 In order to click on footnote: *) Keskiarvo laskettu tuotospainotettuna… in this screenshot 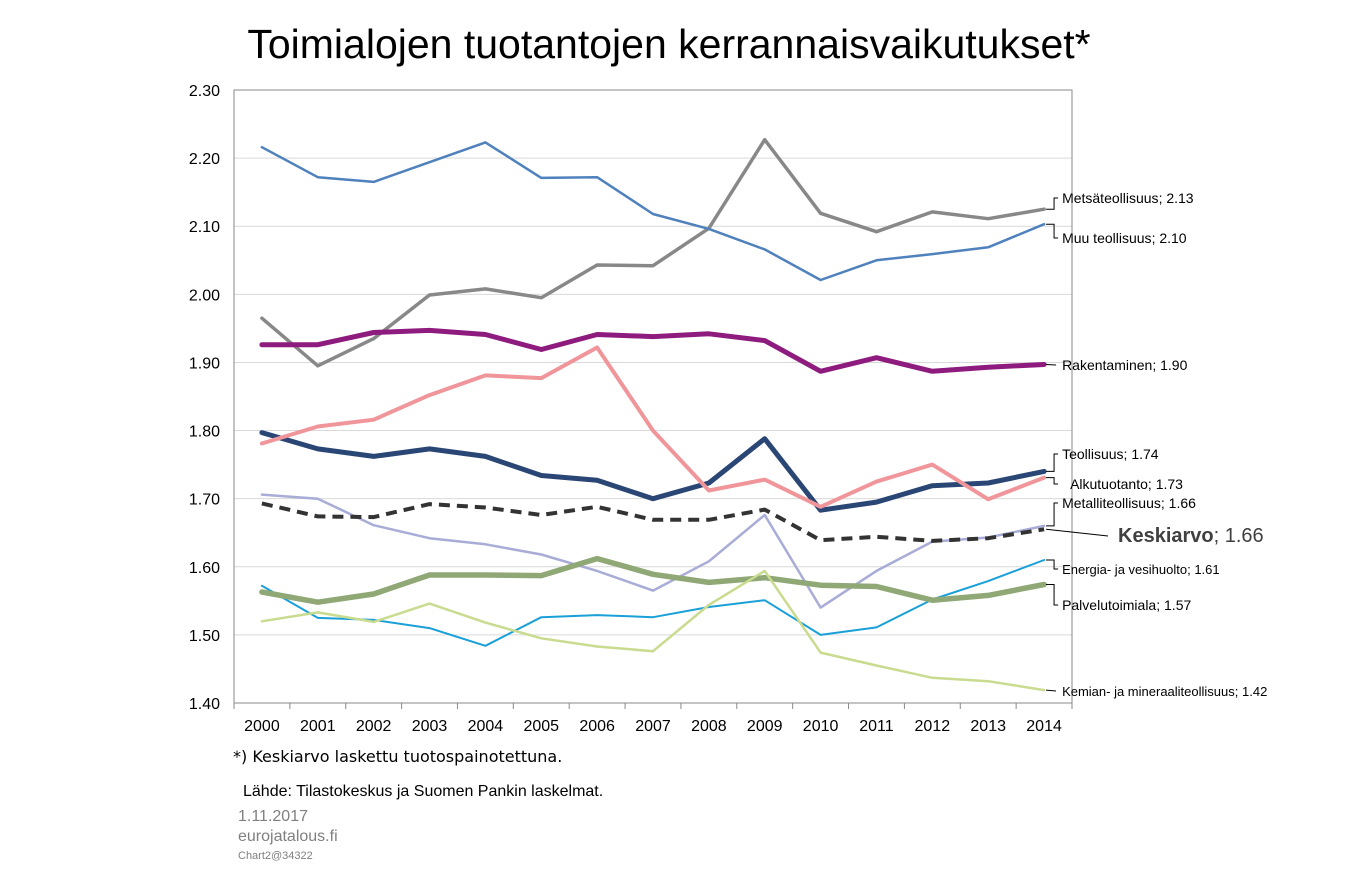, I will do `click(398, 756)`.